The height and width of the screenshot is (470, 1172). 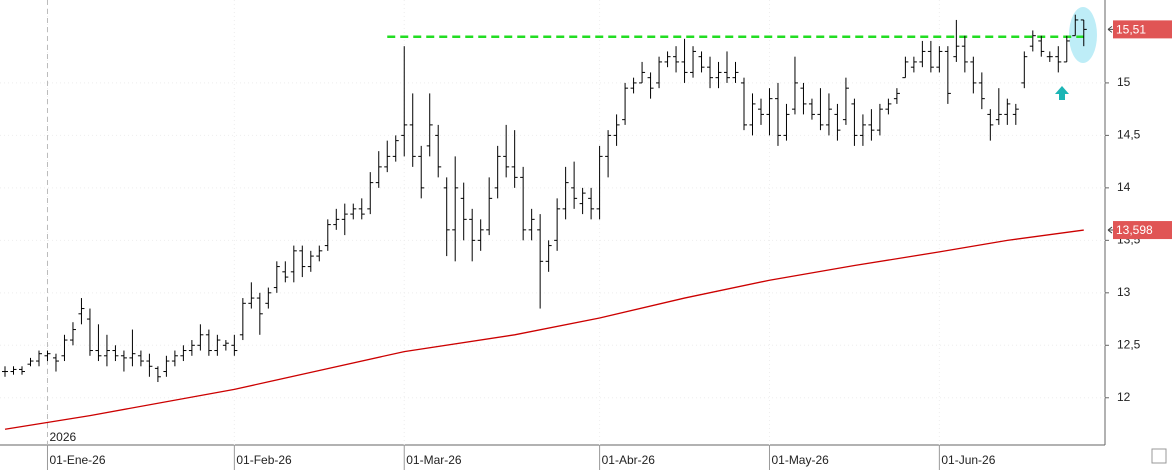 What do you see at coordinates (1129, 344) in the screenshot?
I see `y-tick-label: 12,5` at bounding box center [1129, 344].